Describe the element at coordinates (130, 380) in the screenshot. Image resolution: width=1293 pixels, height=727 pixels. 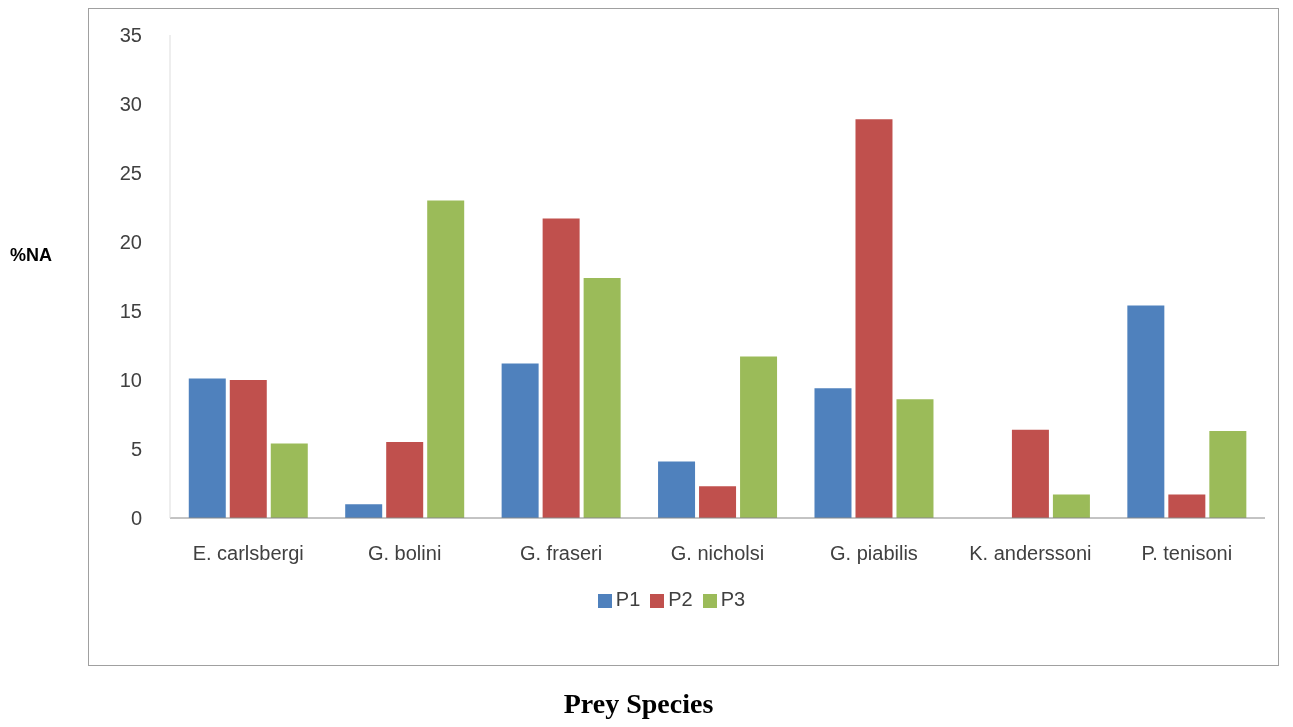
I see `y-tick-label: 10` at that location.